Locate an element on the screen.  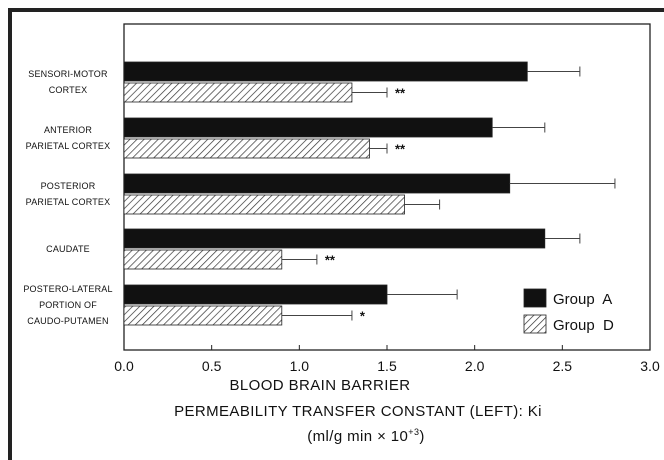
x-tick-label-0: 0.0 is located at coordinates (124, 366).